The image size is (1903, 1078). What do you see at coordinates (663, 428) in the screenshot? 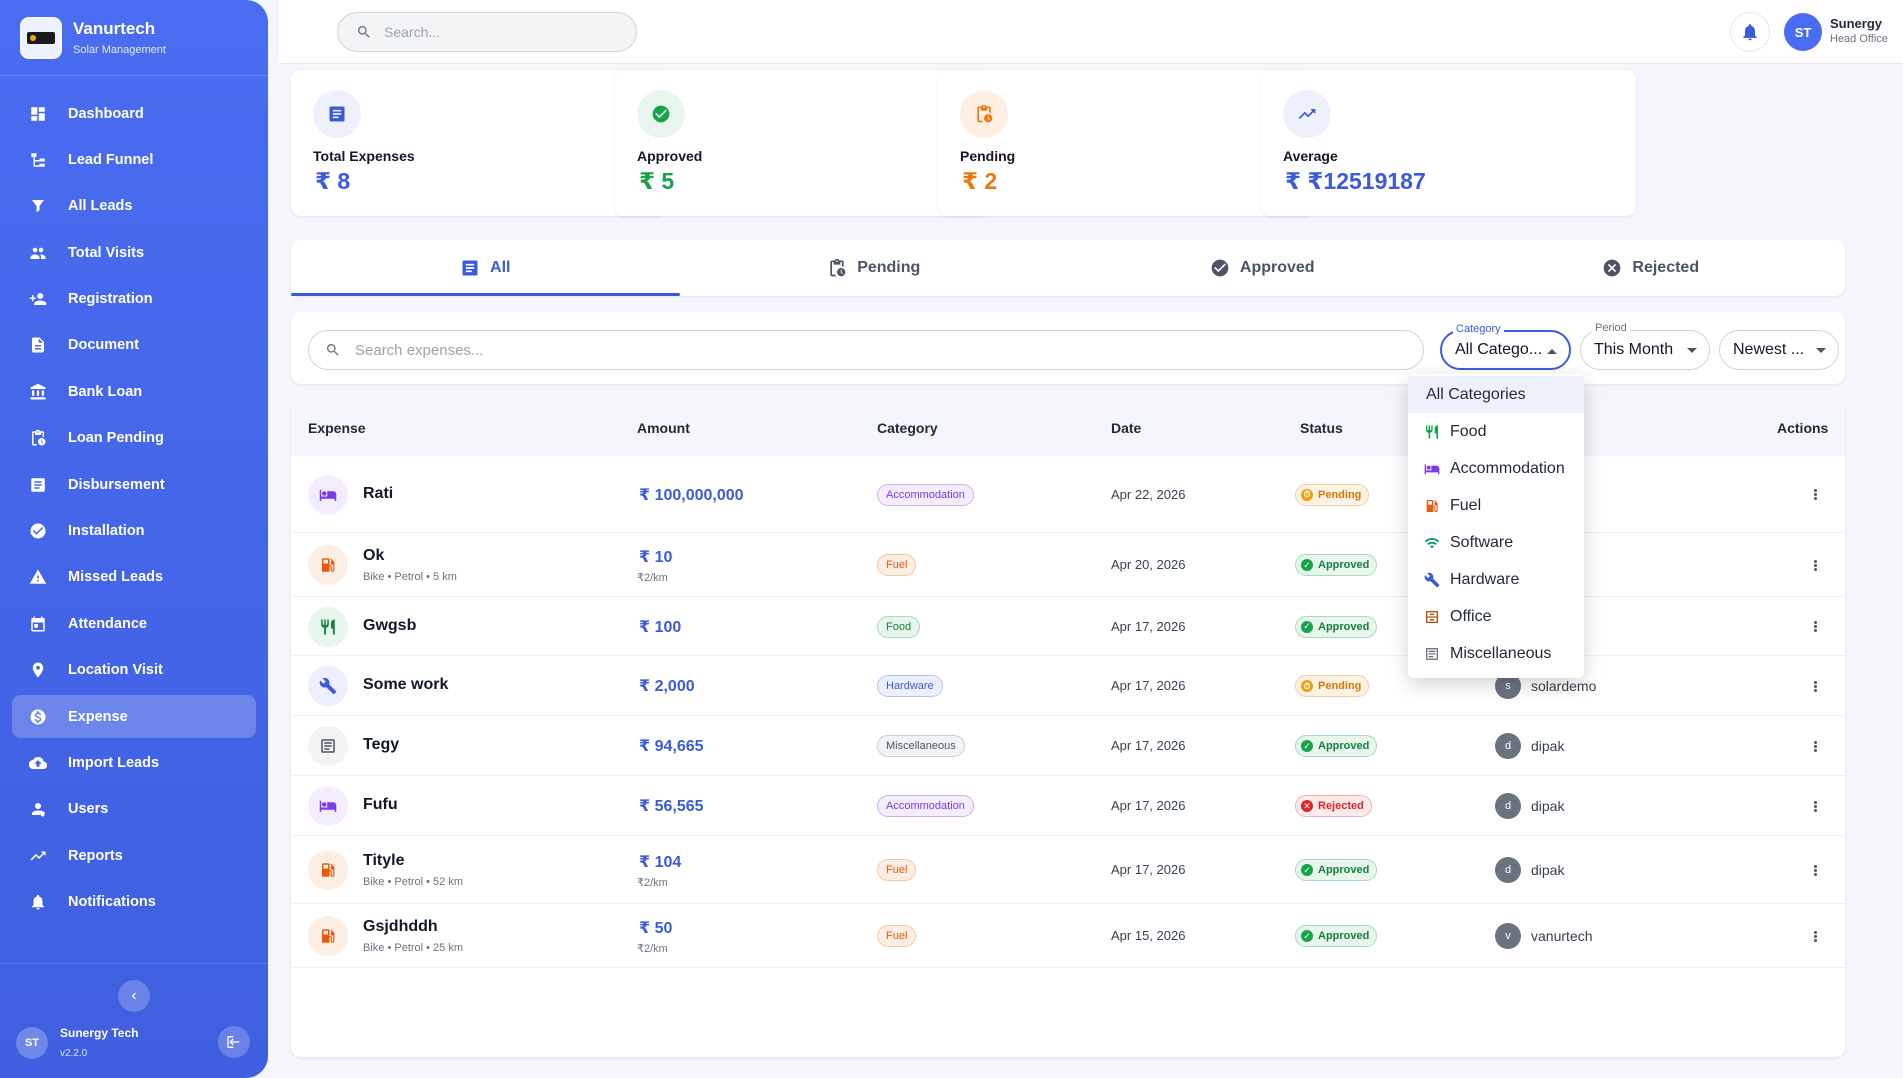
I see `column-header-amount: Amount` at bounding box center [663, 428].